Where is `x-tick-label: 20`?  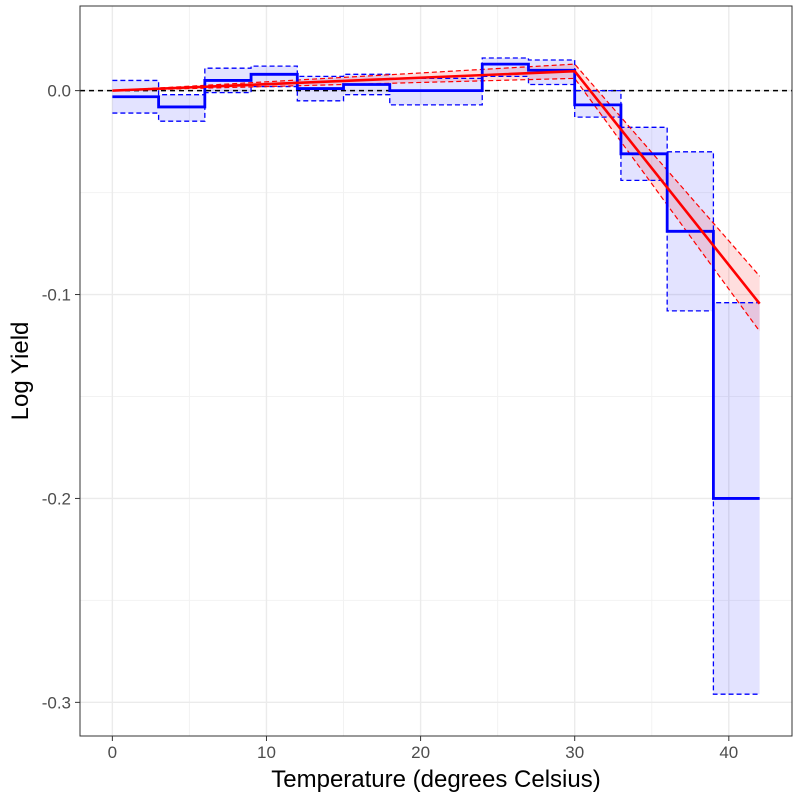
x-tick-label: 20 is located at coordinates (420, 752).